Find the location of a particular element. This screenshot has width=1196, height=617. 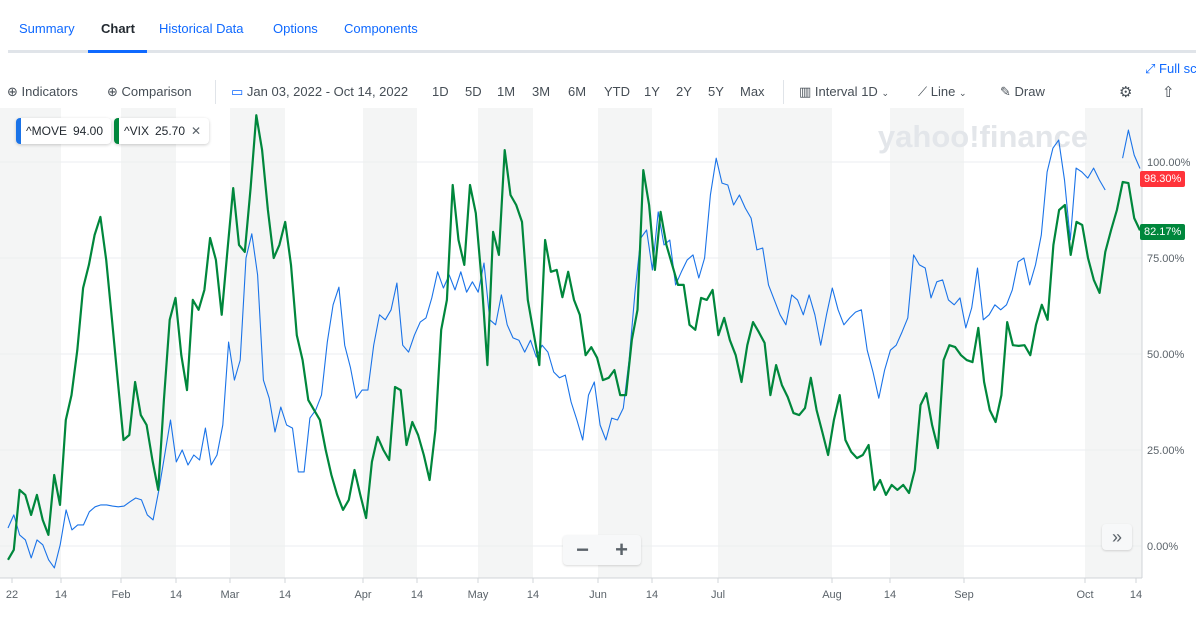

fullscreen-label: Full sc is located at coordinates (1177, 68).